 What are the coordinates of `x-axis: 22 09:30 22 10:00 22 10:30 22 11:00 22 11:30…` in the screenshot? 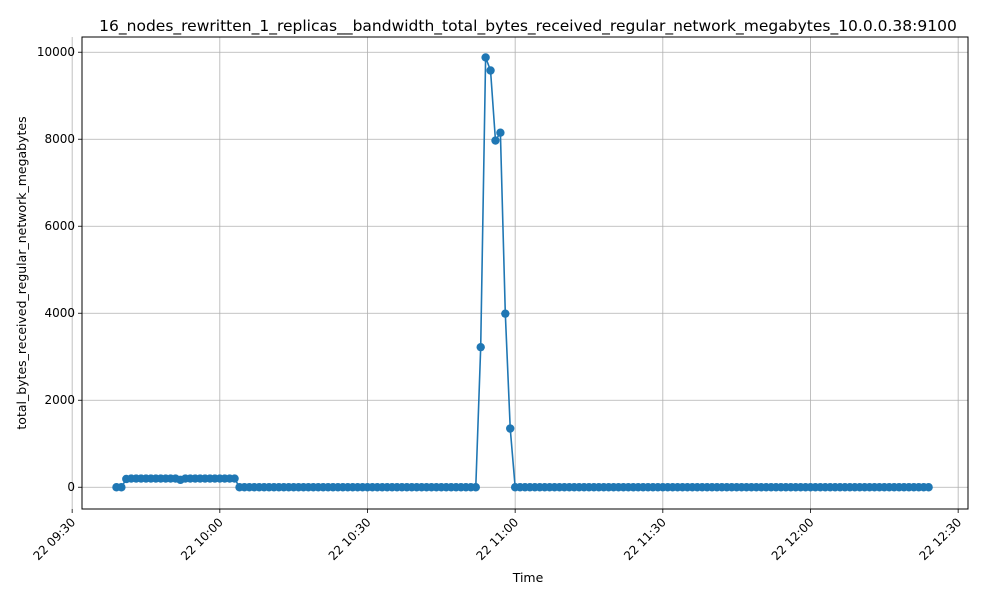 It's located at (497, 536).